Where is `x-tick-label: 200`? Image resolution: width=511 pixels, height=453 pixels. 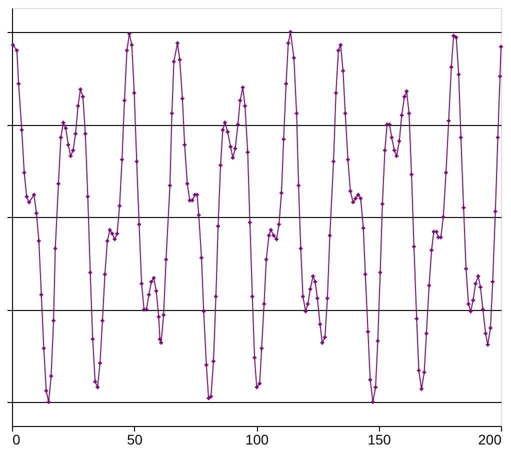
x-tick-label: 200 is located at coordinates (490, 440).